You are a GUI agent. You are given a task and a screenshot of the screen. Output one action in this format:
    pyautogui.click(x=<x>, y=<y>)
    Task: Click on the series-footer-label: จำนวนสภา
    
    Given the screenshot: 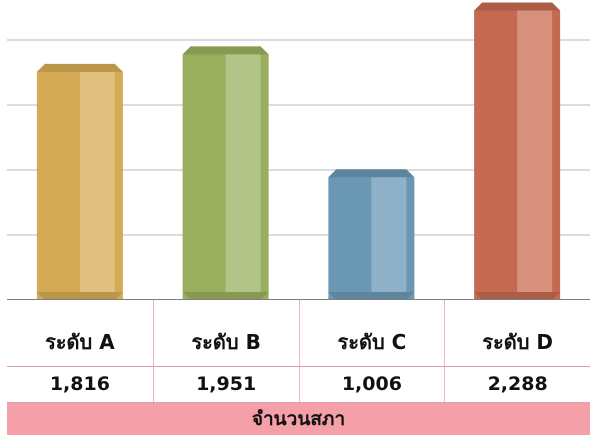 What is the action you would take?
    pyautogui.click(x=298, y=419)
    